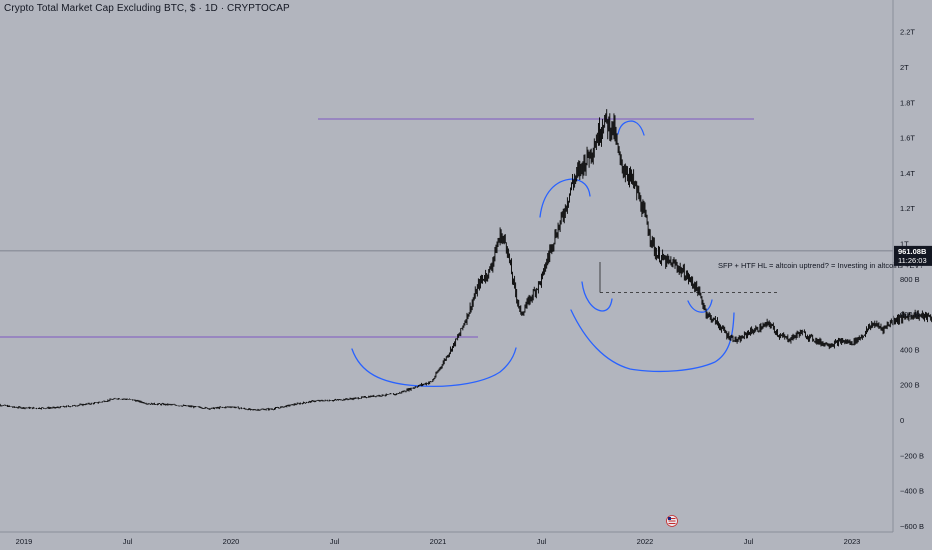  What do you see at coordinates (904, 67) in the screenshot?
I see `y-tick-label: 2T` at bounding box center [904, 67].